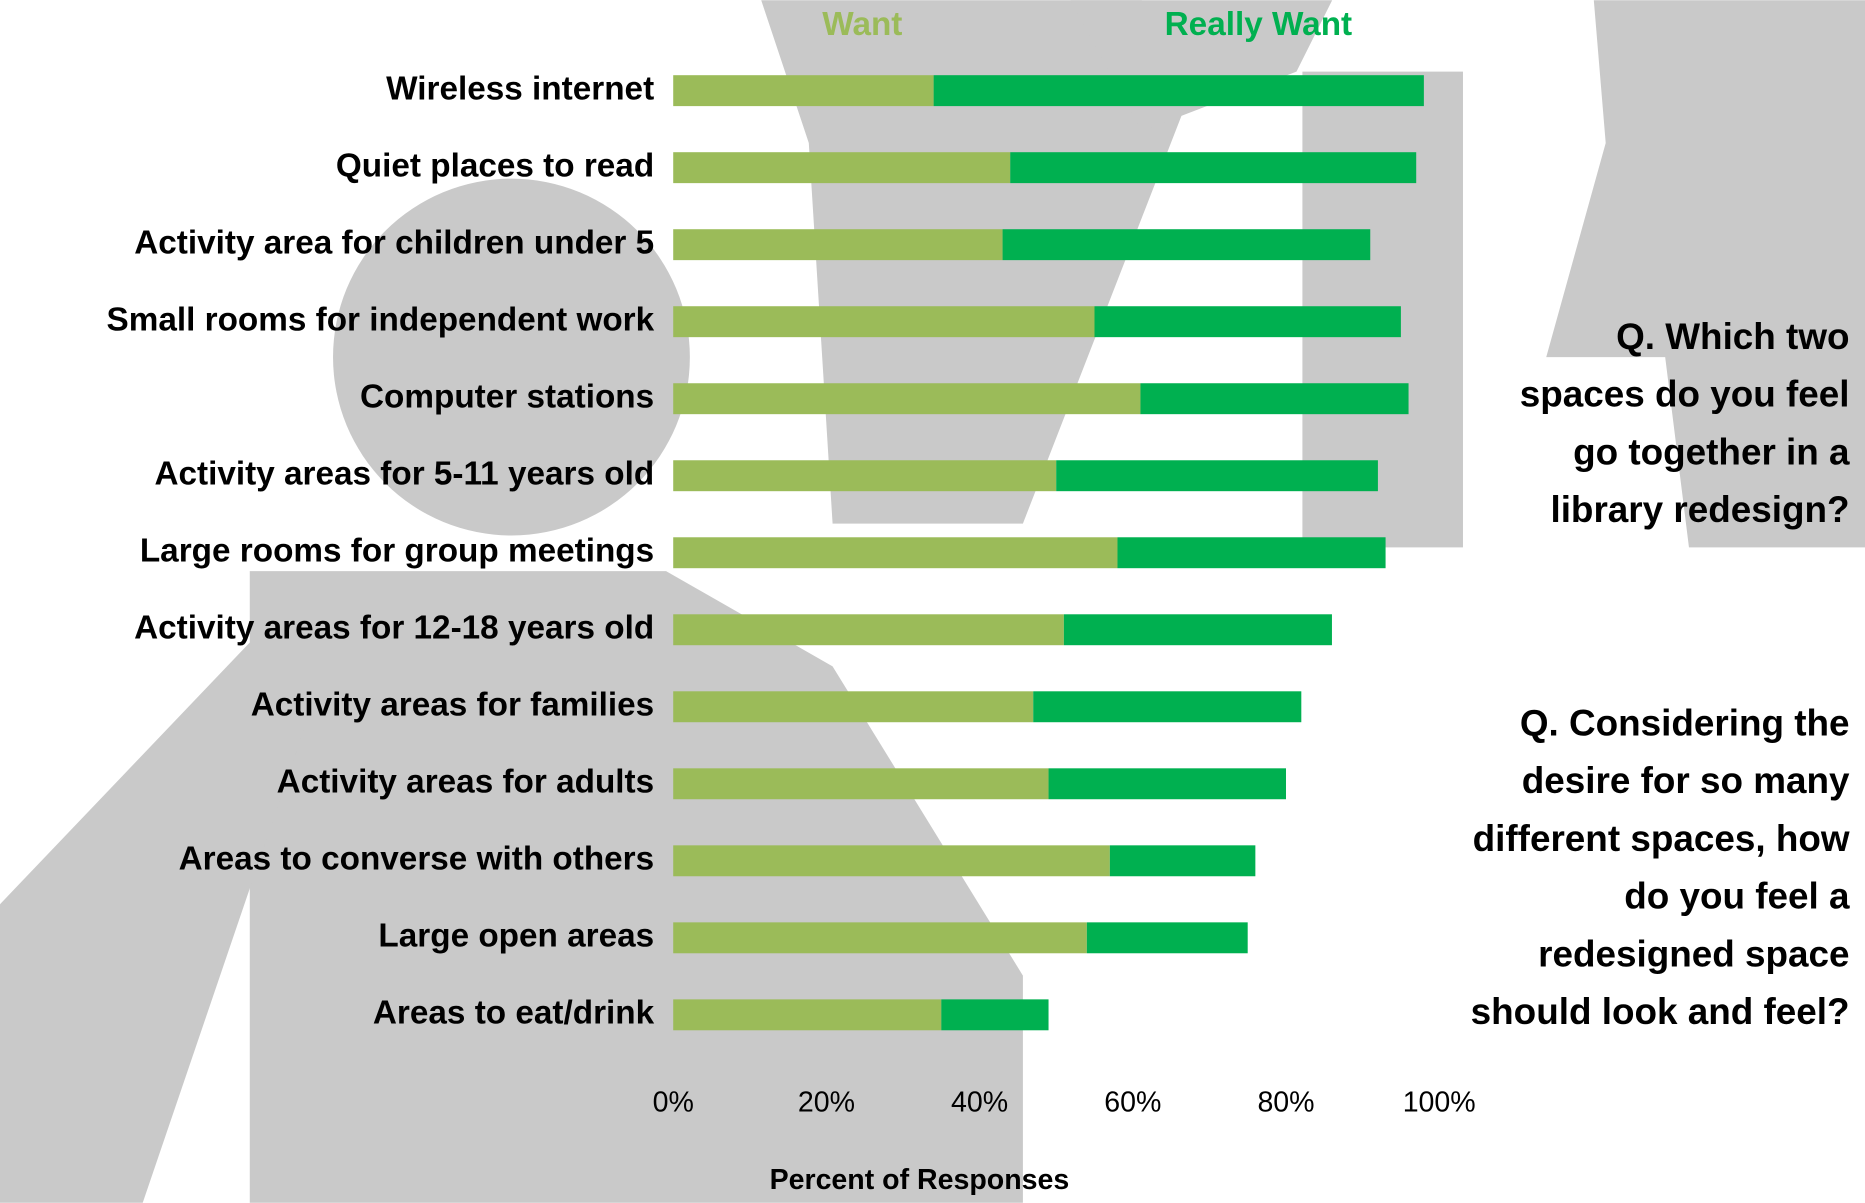 The image size is (1865, 1203). Describe the element at coordinates (495, 165) in the screenshot. I see `category-label: Quiet places to read` at that location.